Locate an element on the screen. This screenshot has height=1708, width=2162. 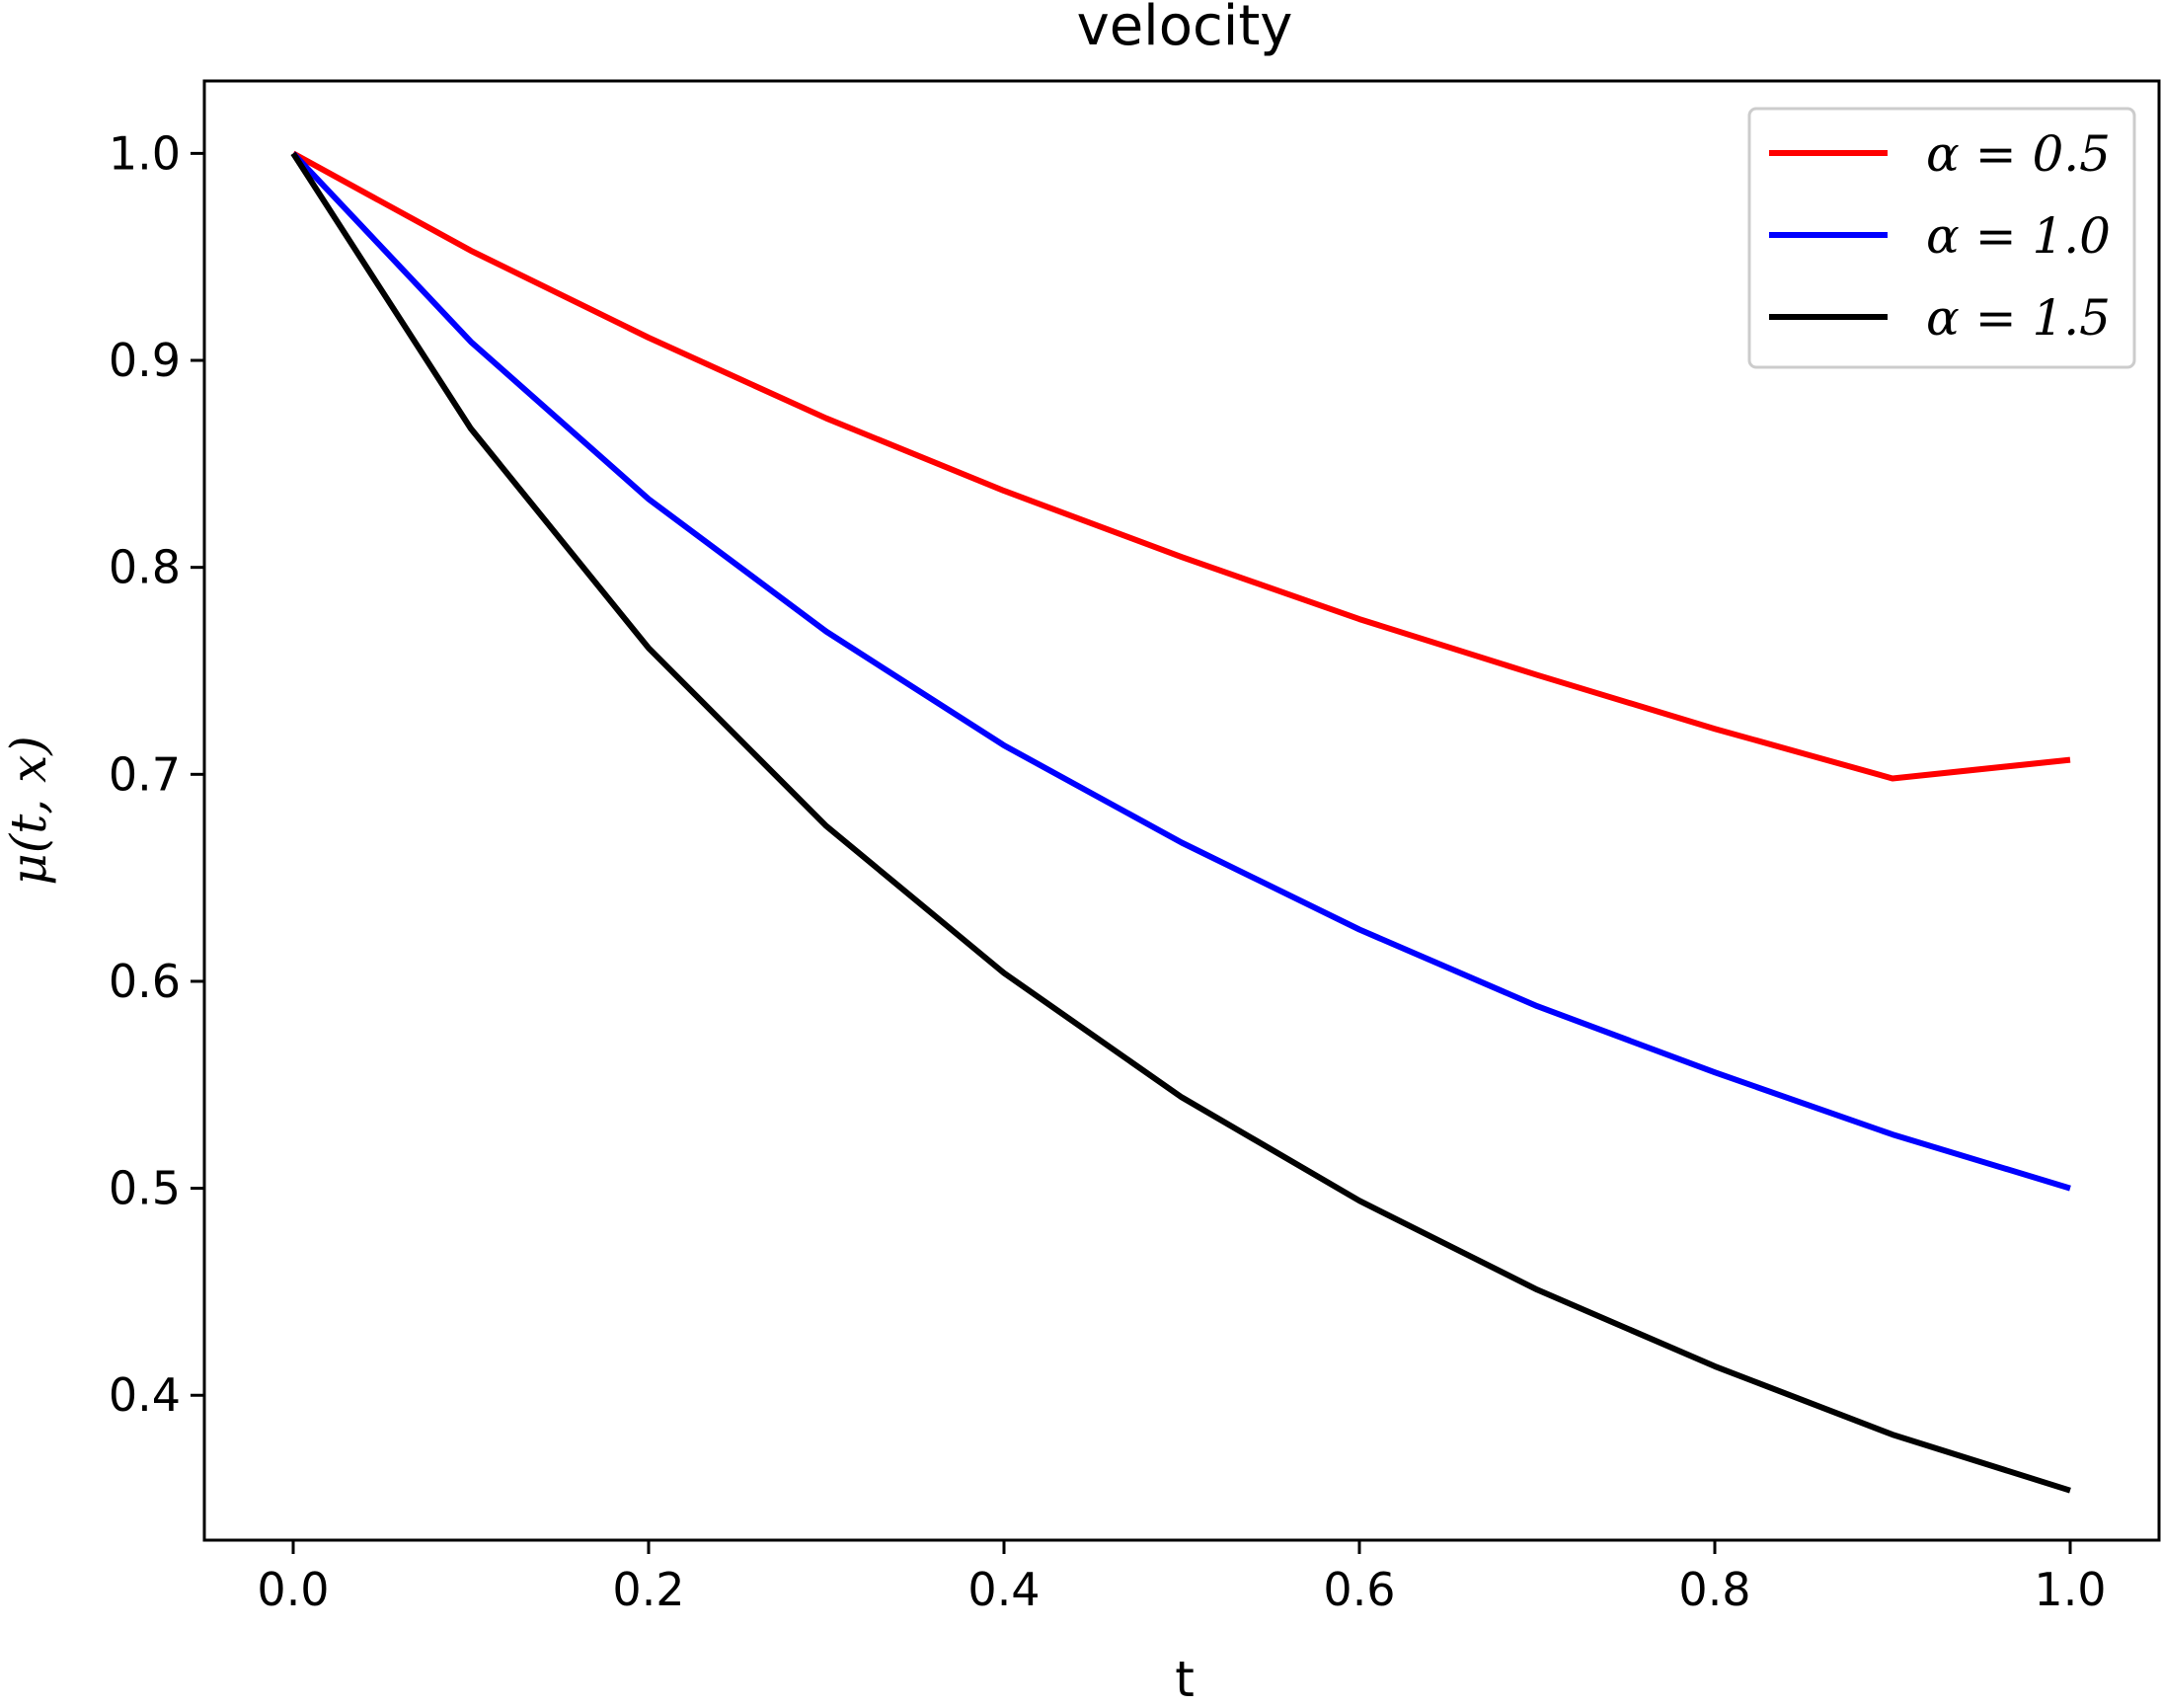
x-tick-label: 0.0 is located at coordinates (293, 1589).